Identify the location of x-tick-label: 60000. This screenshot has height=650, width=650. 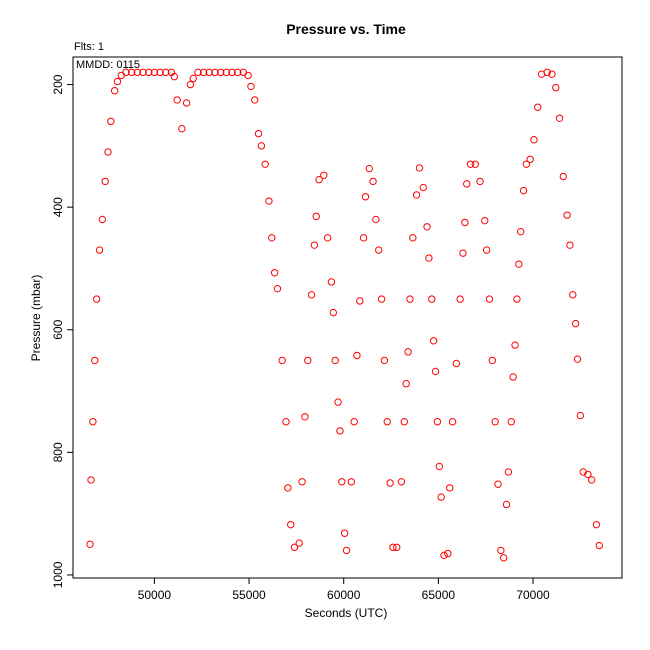
(344, 595).